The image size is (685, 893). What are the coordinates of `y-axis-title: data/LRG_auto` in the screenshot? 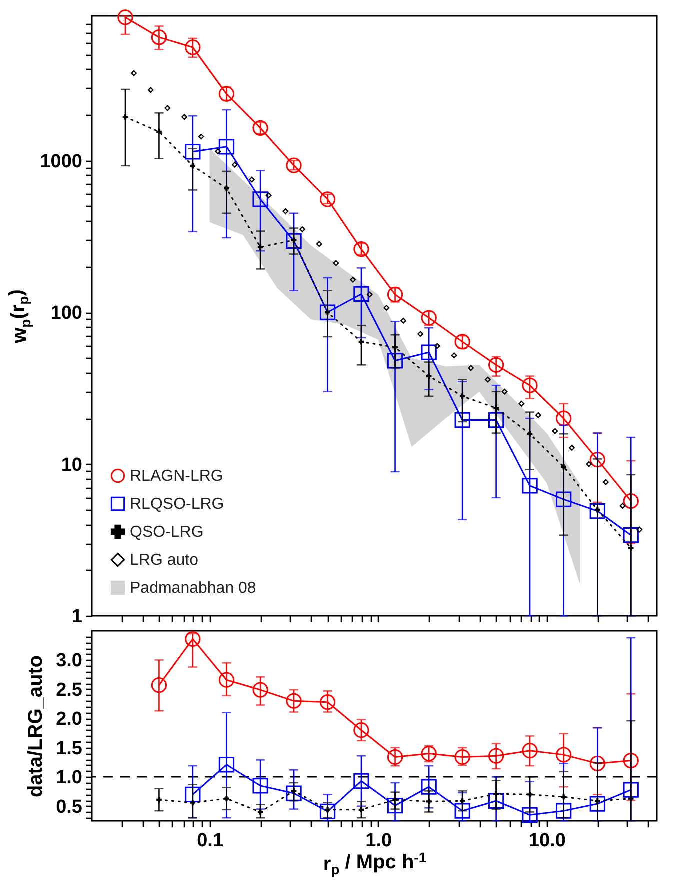 It's located at (36, 726).